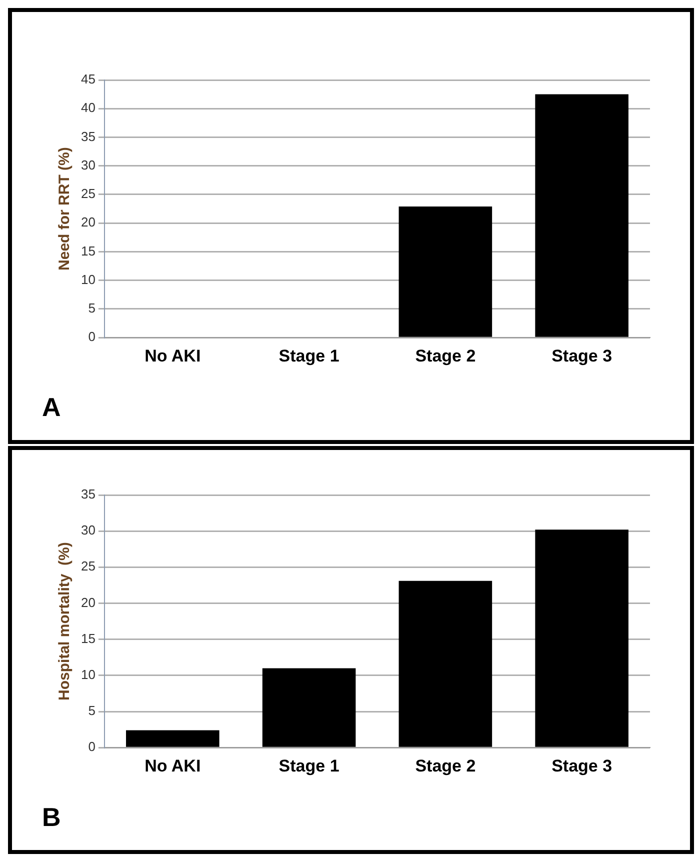 Image resolution: width=700 pixels, height=861 pixels. What do you see at coordinates (51, 407) in the screenshot?
I see `text: A` at bounding box center [51, 407].